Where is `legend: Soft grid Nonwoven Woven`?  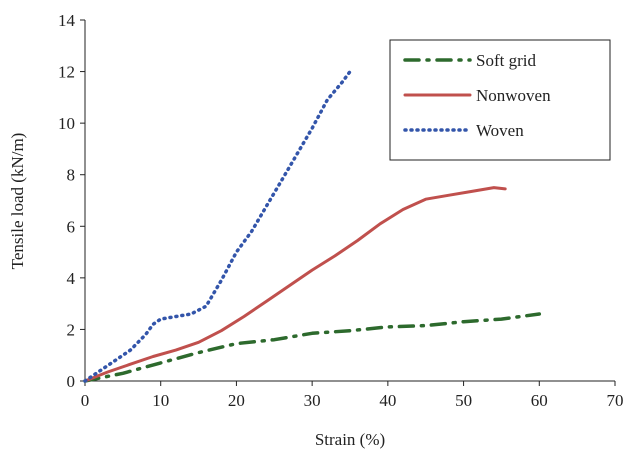
legend: Soft grid Nonwoven Woven is located at coordinates (500, 100).